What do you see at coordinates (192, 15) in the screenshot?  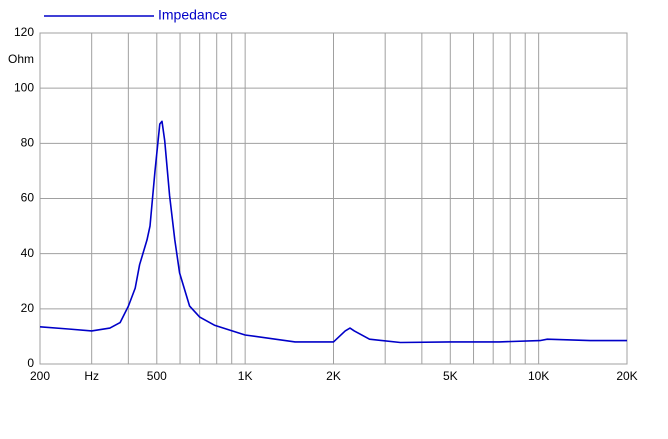 I see `legend-label: Impedance` at bounding box center [192, 15].